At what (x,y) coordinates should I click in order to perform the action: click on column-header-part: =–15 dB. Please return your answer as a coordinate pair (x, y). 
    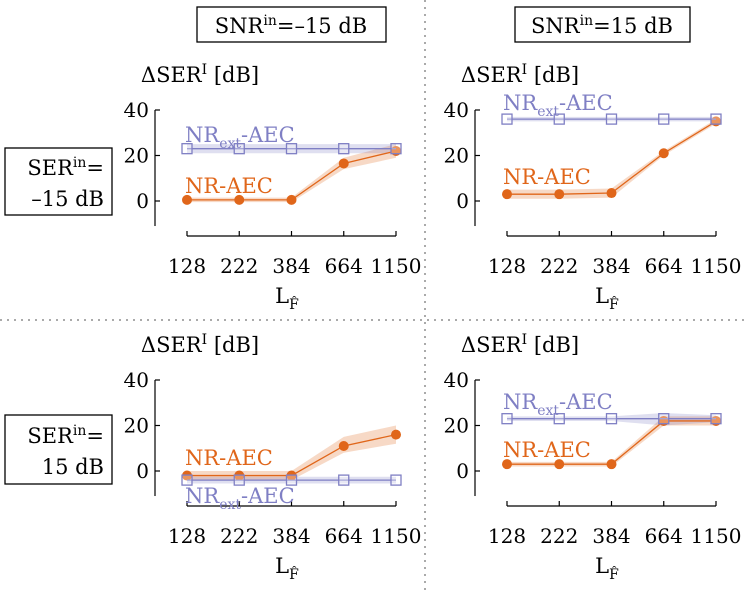
    Looking at the image, I should click on (322, 26).